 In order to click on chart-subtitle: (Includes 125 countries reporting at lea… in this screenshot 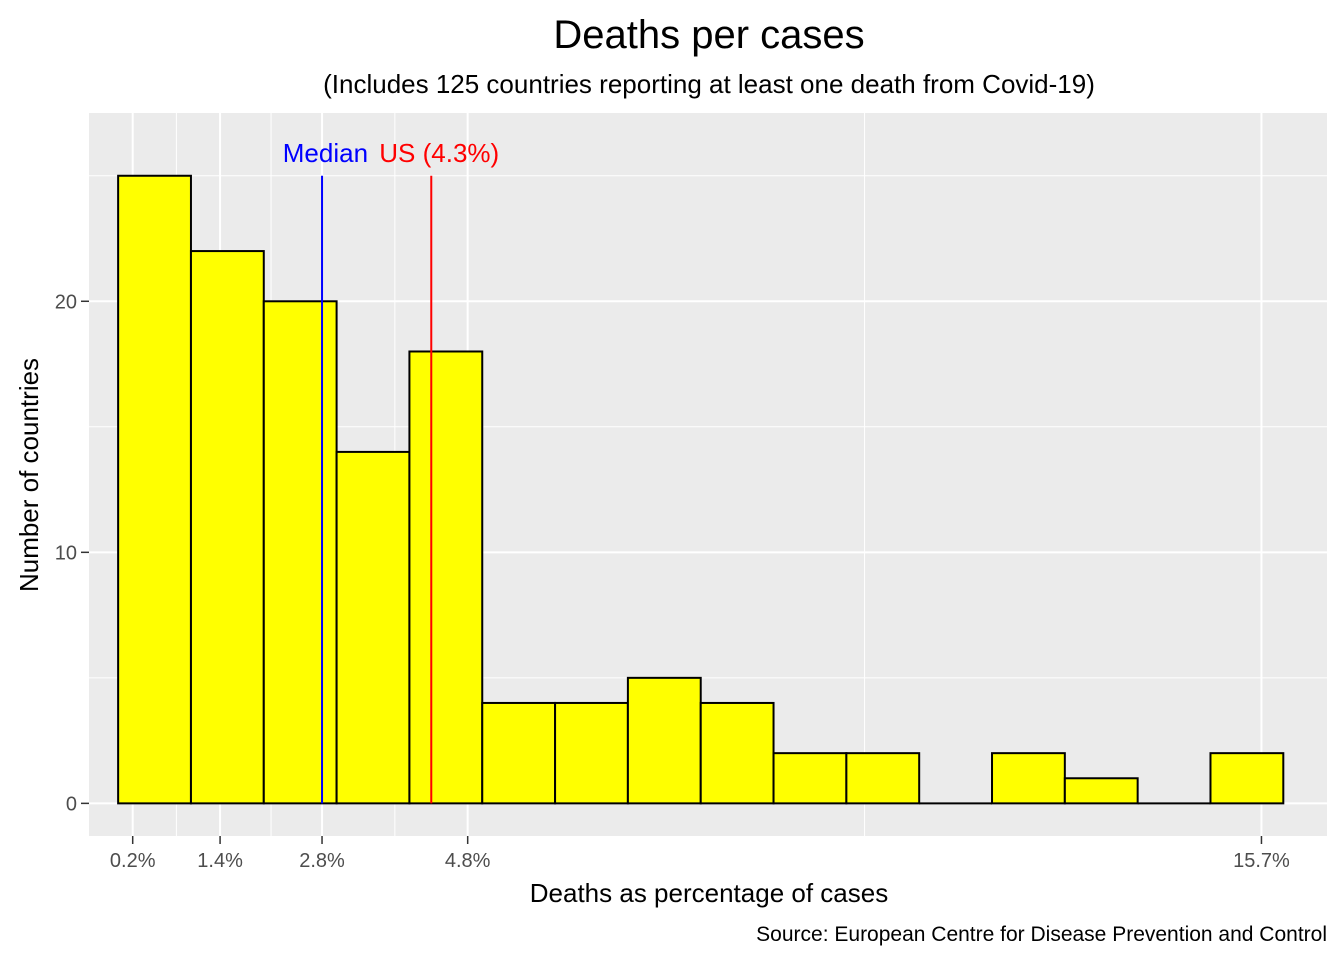, I will do `click(709, 84)`.